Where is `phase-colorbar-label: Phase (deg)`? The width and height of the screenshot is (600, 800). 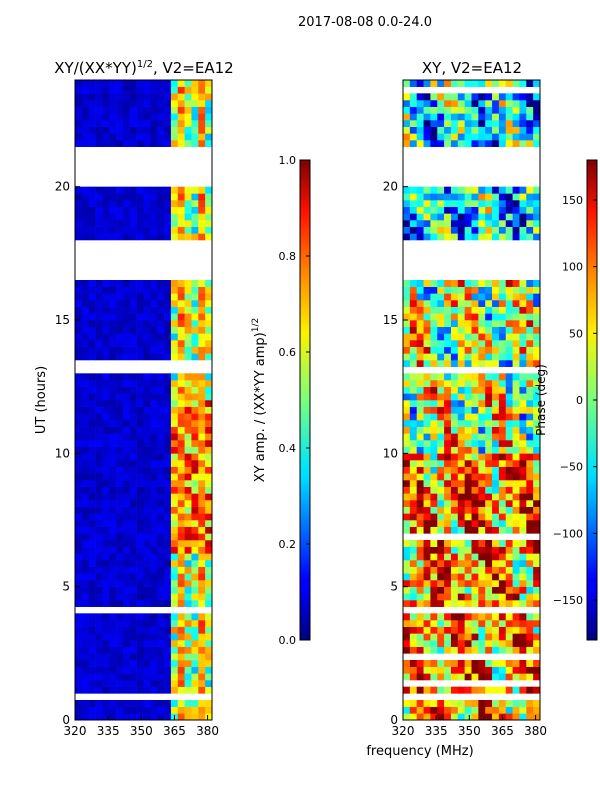
phase-colorbar-label: Phase (deg) is located at coordinates (541, 400).